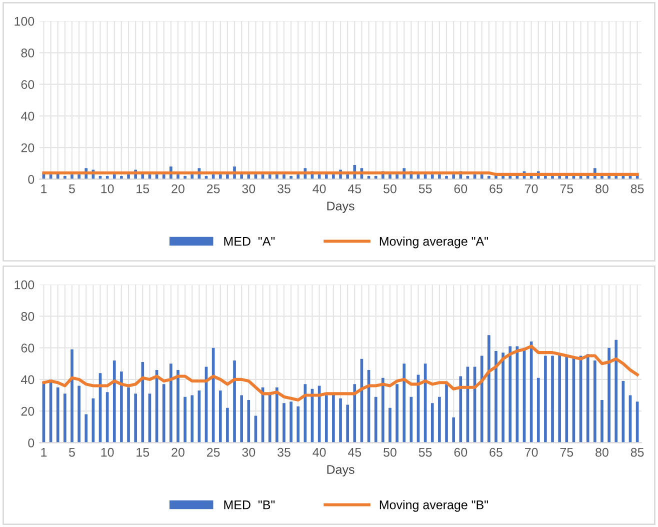  Describe the element at coordinates (340, 373) in the screenshot. I see `line-series` at that location.